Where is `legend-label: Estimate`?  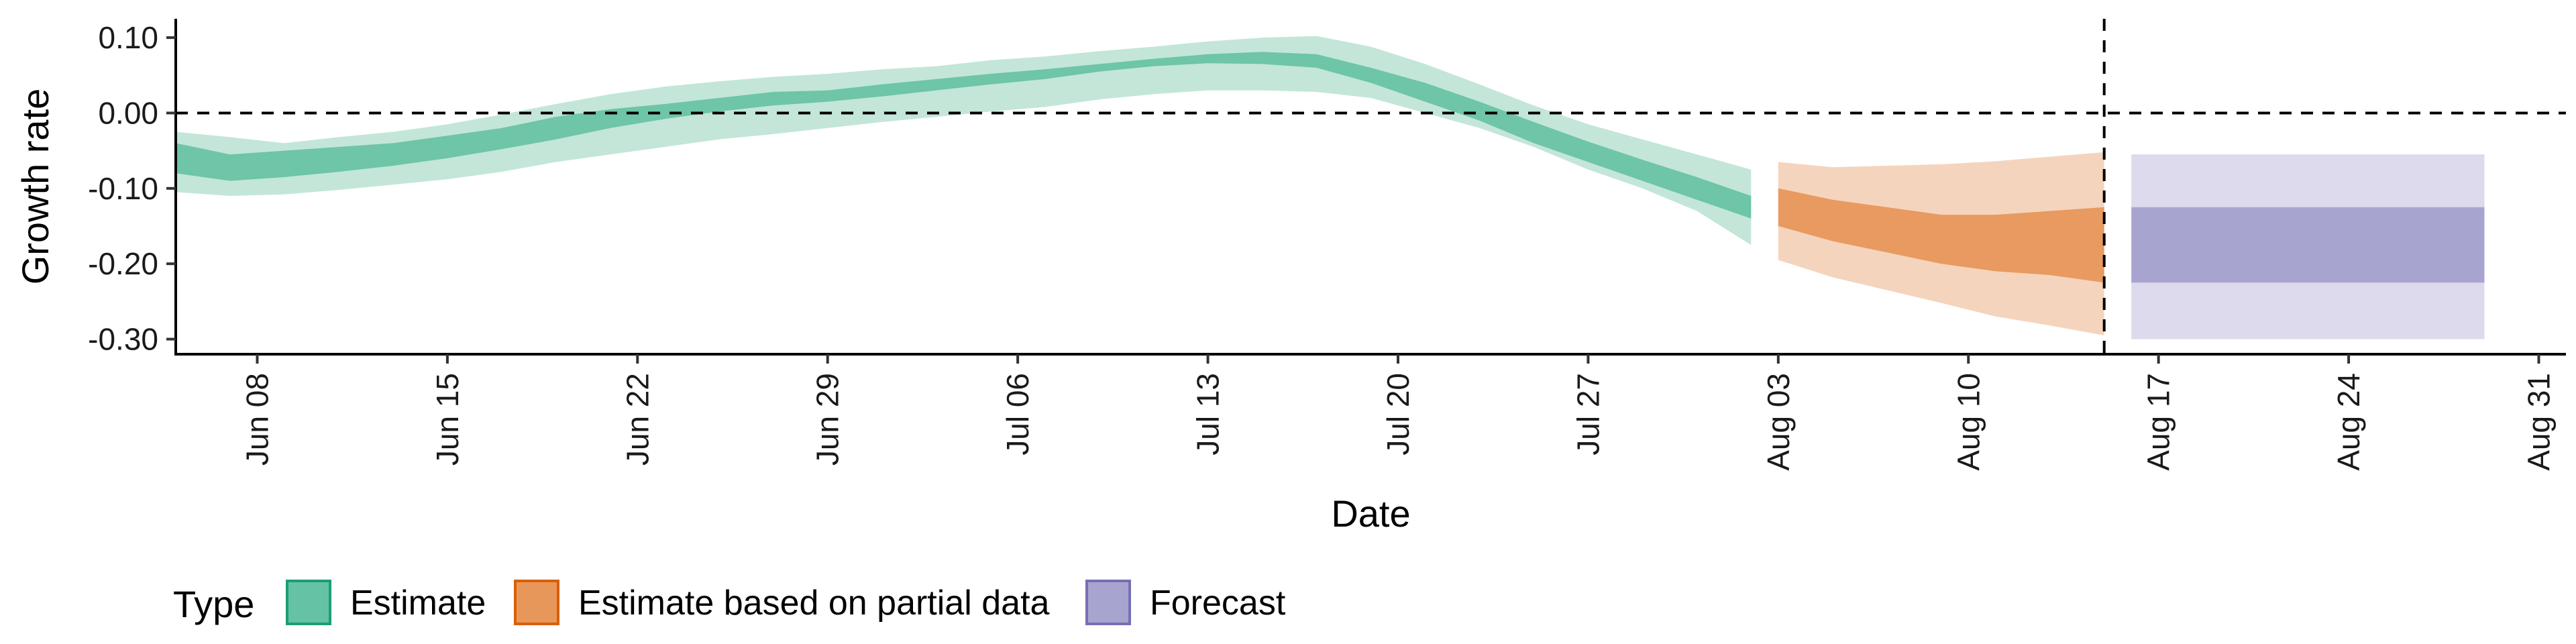
legend-label: Estimate is located at coordinates (418, 603).